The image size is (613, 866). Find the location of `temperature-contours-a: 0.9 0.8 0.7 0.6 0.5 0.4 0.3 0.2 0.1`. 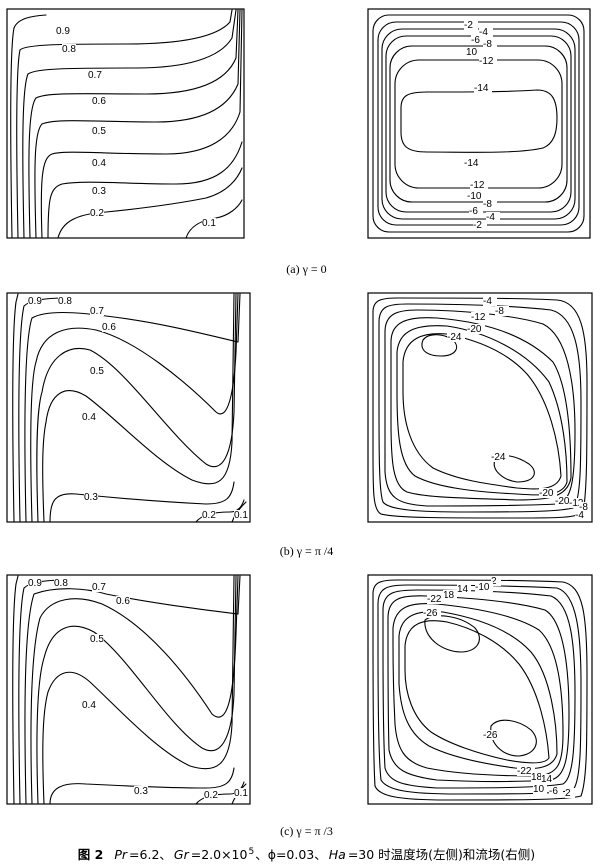

temperature-contours-a: 0.9 0.8 0.7 0.6 0.5 0.4 0.3 0.2 0.1 is located at coordinates (125, 123).